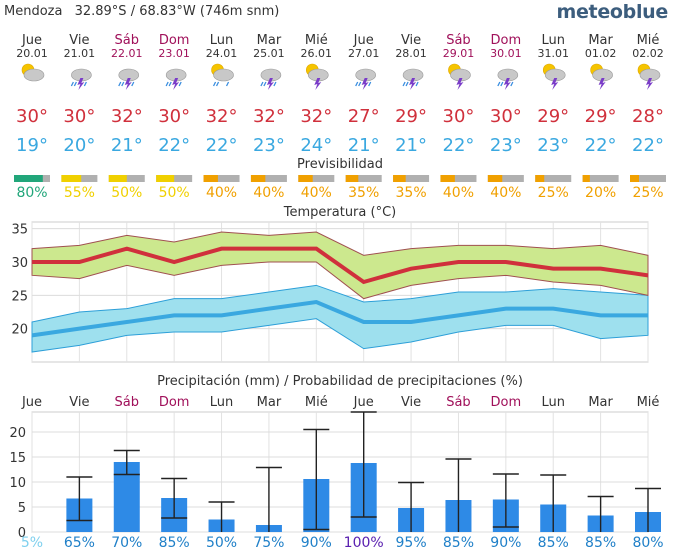 This screenshot has height=553, width=680. What do you see at coordinates (174, 53) in the screenshot?
I see `day-date: 23.01` at bounding box center [174, 53].